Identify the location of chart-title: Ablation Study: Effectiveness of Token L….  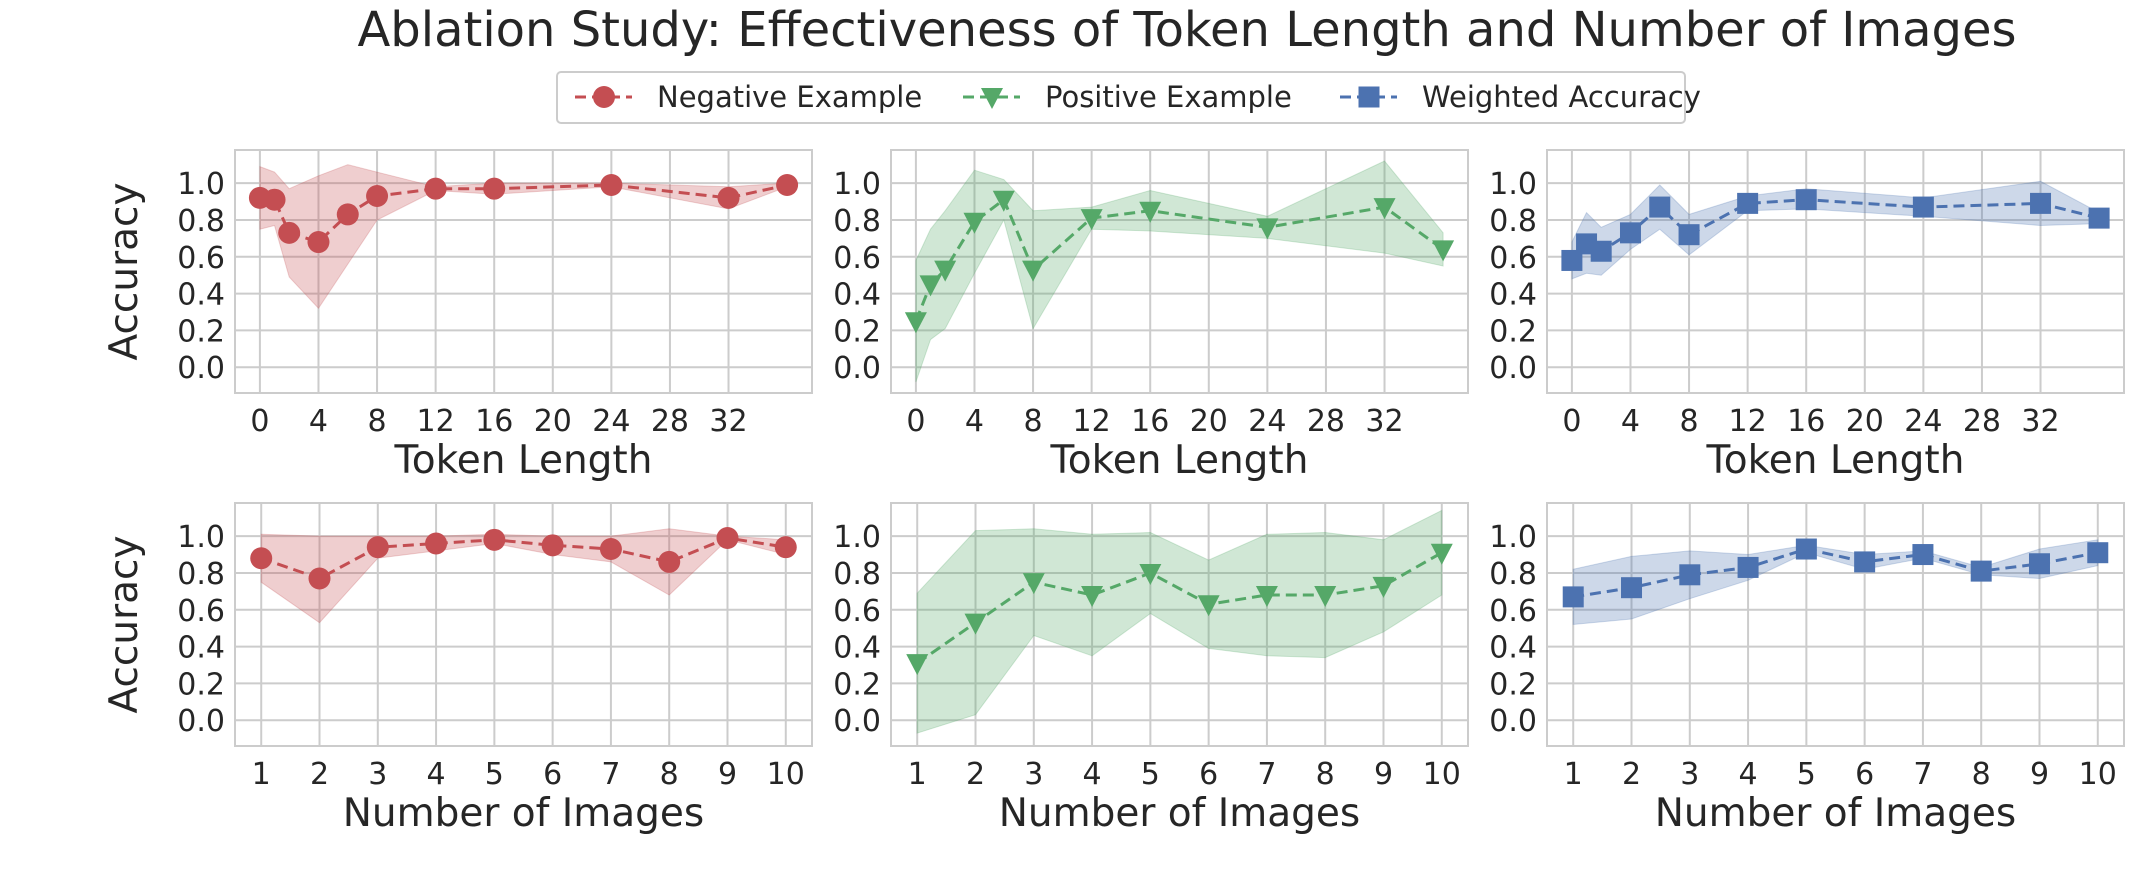
(1186, 30).